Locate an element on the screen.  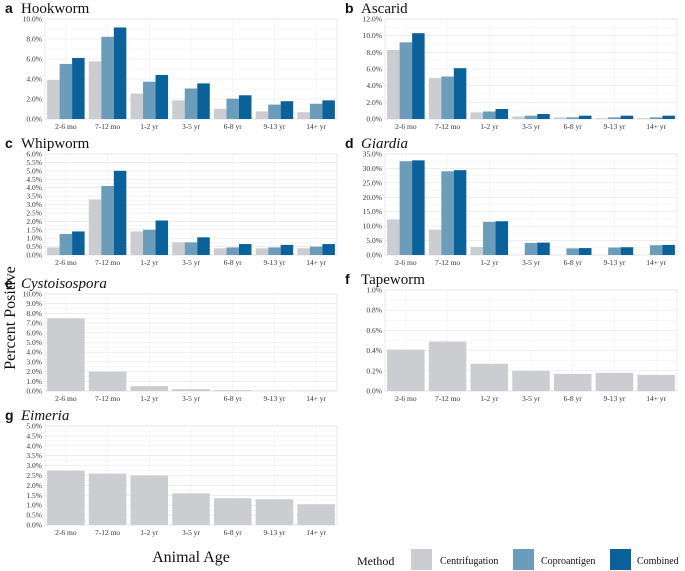
legend-swatch-combined is located at coordinates (620, 559).